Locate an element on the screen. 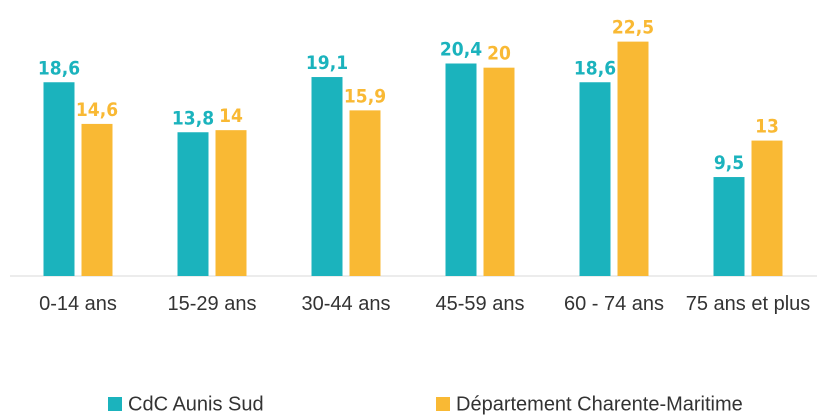 This screenshot has height=418, width=817. x-tick-label: 45-59 ans is located at coordinates (480, 304).